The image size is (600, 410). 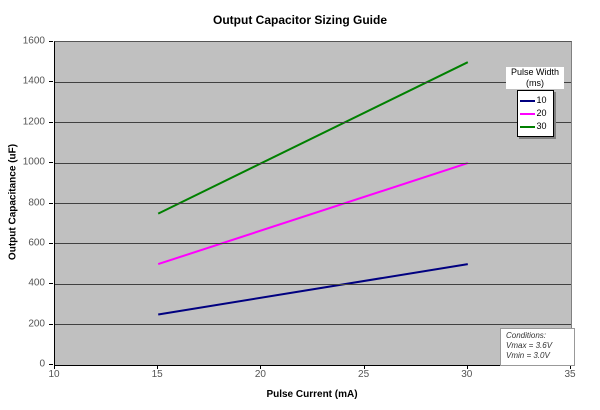 I want to click on x-axis-title: Pulse Current (mA), so click(x=312, y=394).